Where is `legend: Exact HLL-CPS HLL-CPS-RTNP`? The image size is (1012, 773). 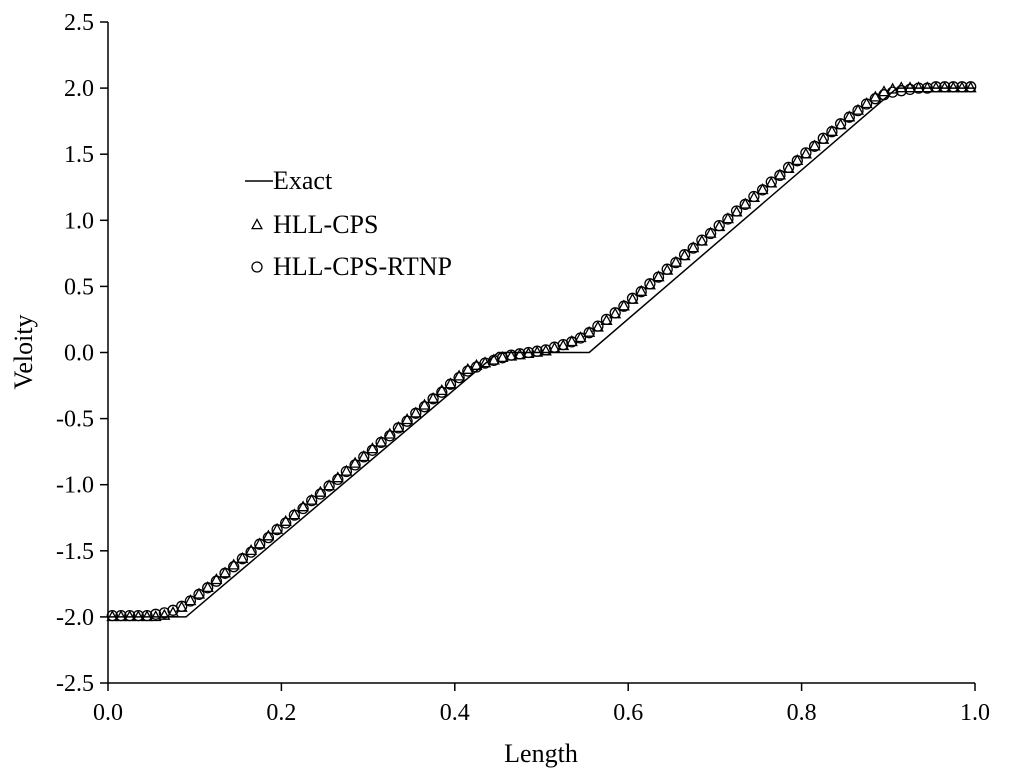 legend: Exact HLL-CPS HLL-CPS-RTNP is located at coordinates (348, 223).